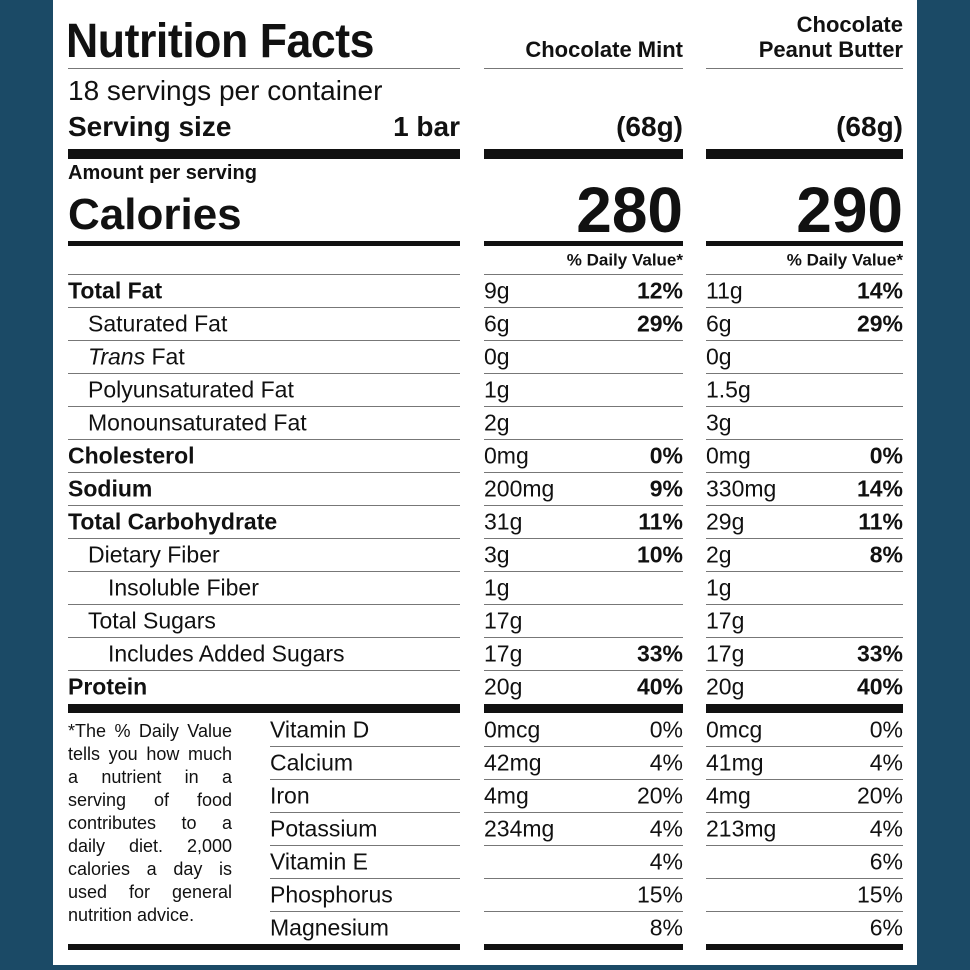 The image size is (970, 970). What do you see at coordinates (879, 894) in the screenshot?
I see `daily-value: 15%` at bounding box center [879, 894].